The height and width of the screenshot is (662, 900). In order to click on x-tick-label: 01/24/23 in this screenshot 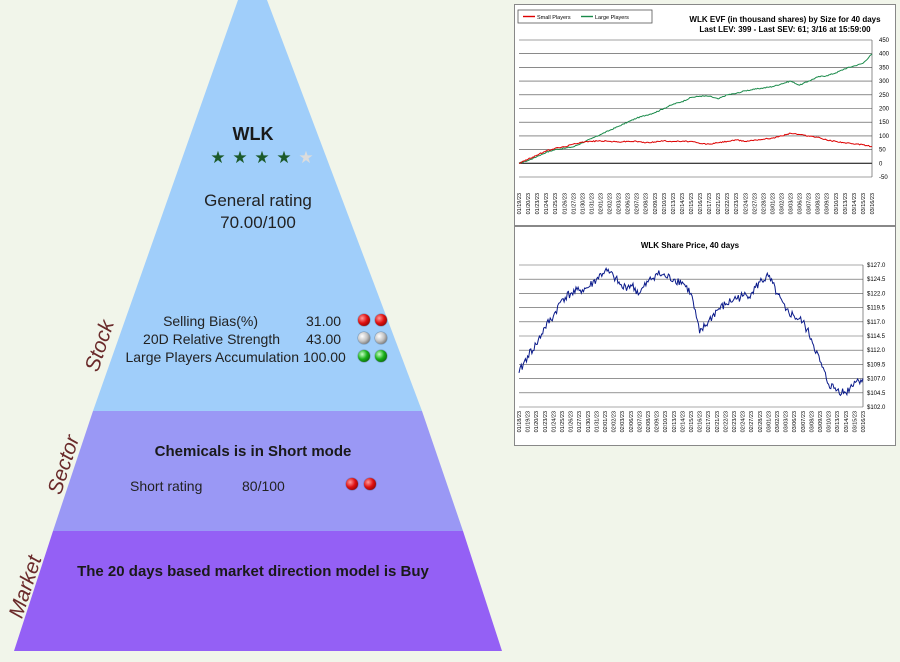, I will do `click(554, 421)`.